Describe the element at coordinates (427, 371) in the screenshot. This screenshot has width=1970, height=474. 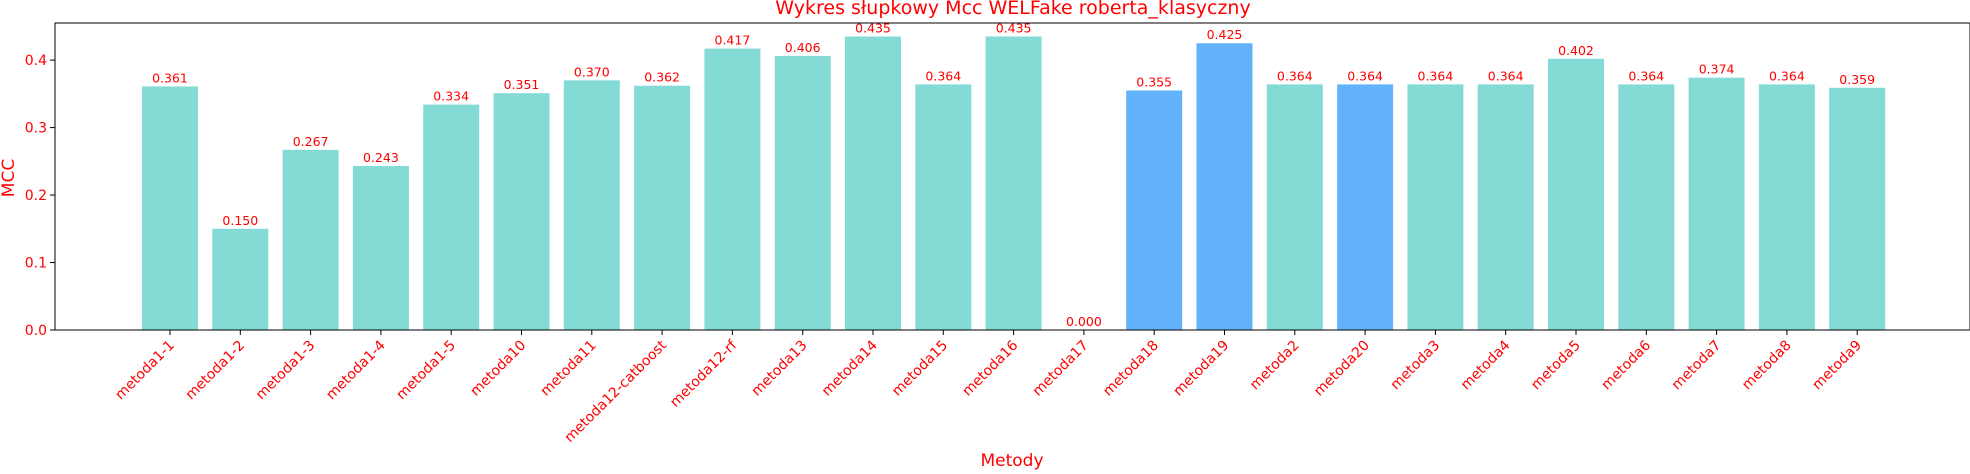
I see `x-tick-label-metoda1-5: metoda1-5` at that location.